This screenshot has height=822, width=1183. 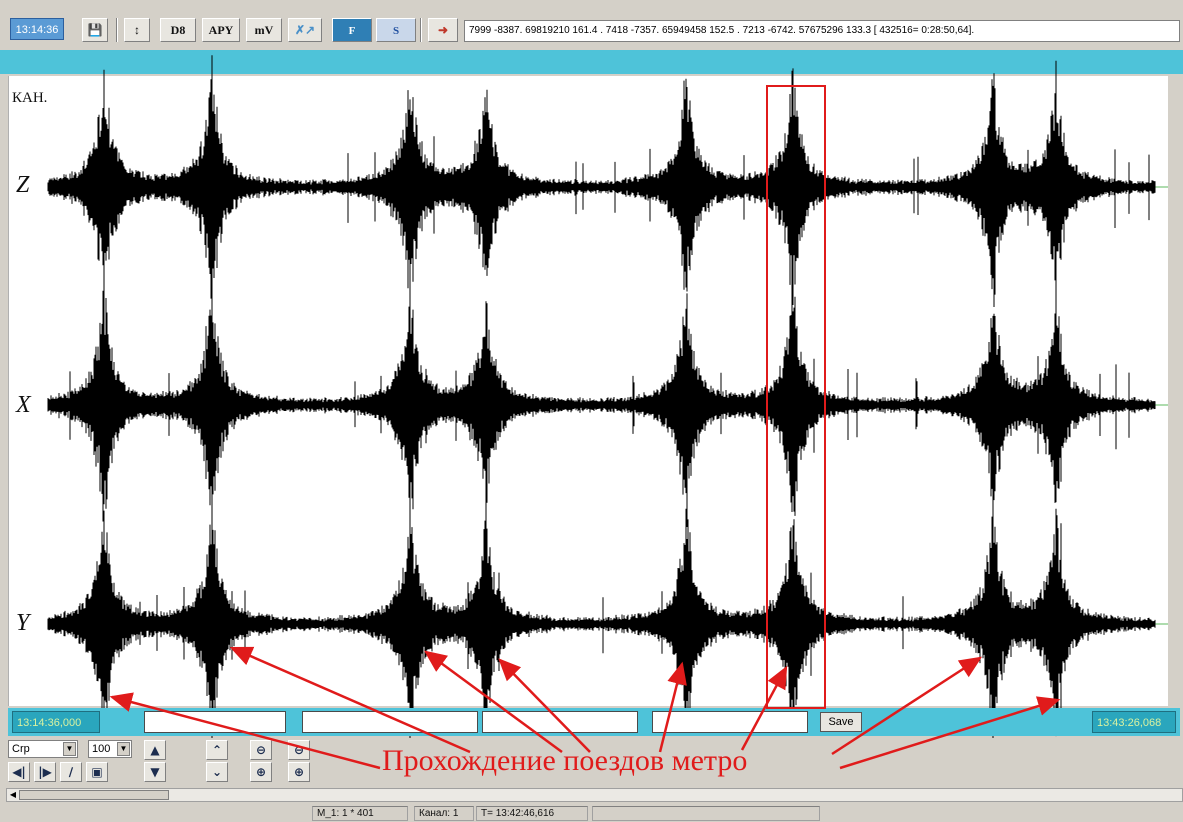 I want to click on scale-up-button: ▲, so click(x=155, y=750).